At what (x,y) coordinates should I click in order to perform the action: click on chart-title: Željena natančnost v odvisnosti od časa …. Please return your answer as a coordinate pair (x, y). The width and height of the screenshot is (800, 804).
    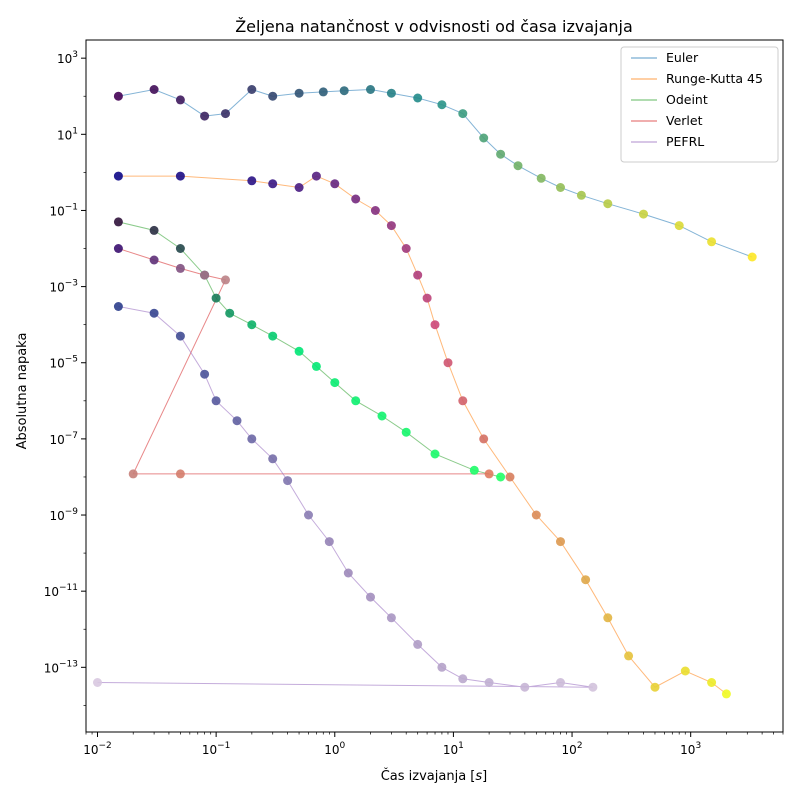
    Looking at the image, I should click on (434, 26).